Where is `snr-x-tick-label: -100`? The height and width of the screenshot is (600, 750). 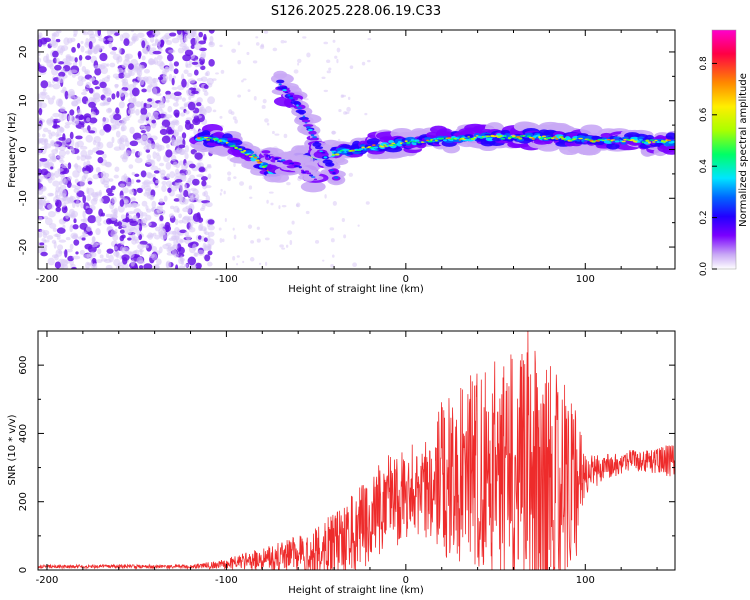 snr-x-tick-label: -100 is located at coordinates (226, 580).